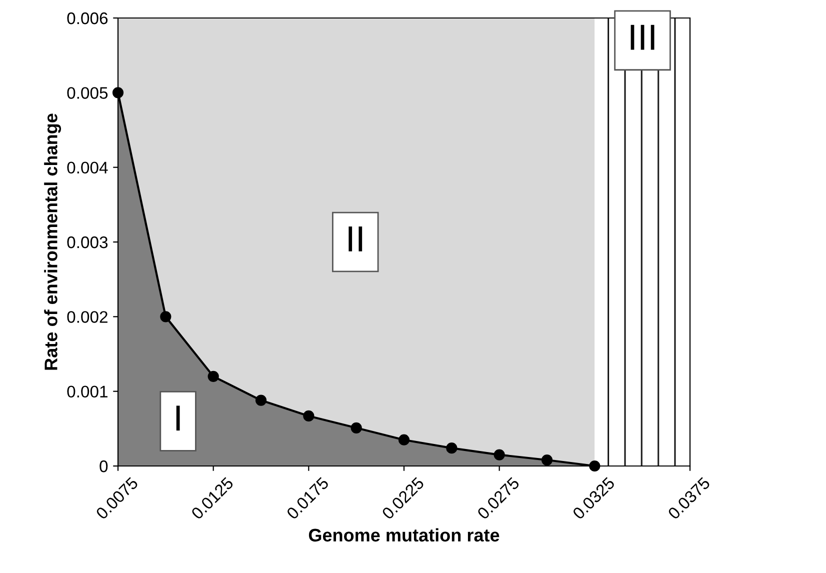 The width and height of the screenshot is (826, 573). I want to click on x-axis-title: Genome mutation rate, so click(404, 535).